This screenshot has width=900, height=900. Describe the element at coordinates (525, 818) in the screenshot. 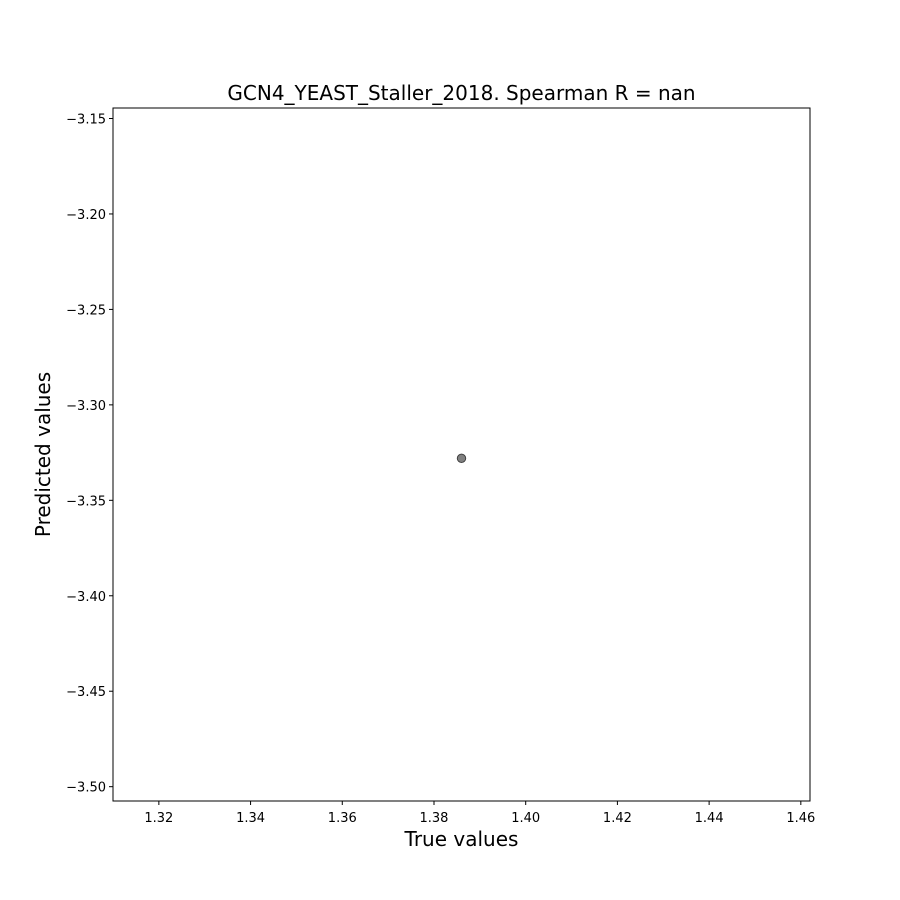

I see `x-tick-label: 1.40` at that location.